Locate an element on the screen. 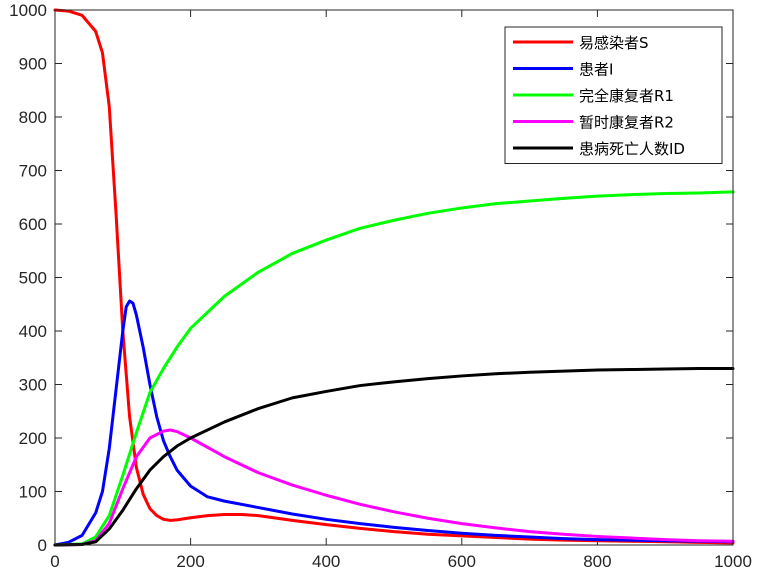 This screenshot has height=577, width=757. x-tick-label: 1000 is located at coordinates (733, 561).